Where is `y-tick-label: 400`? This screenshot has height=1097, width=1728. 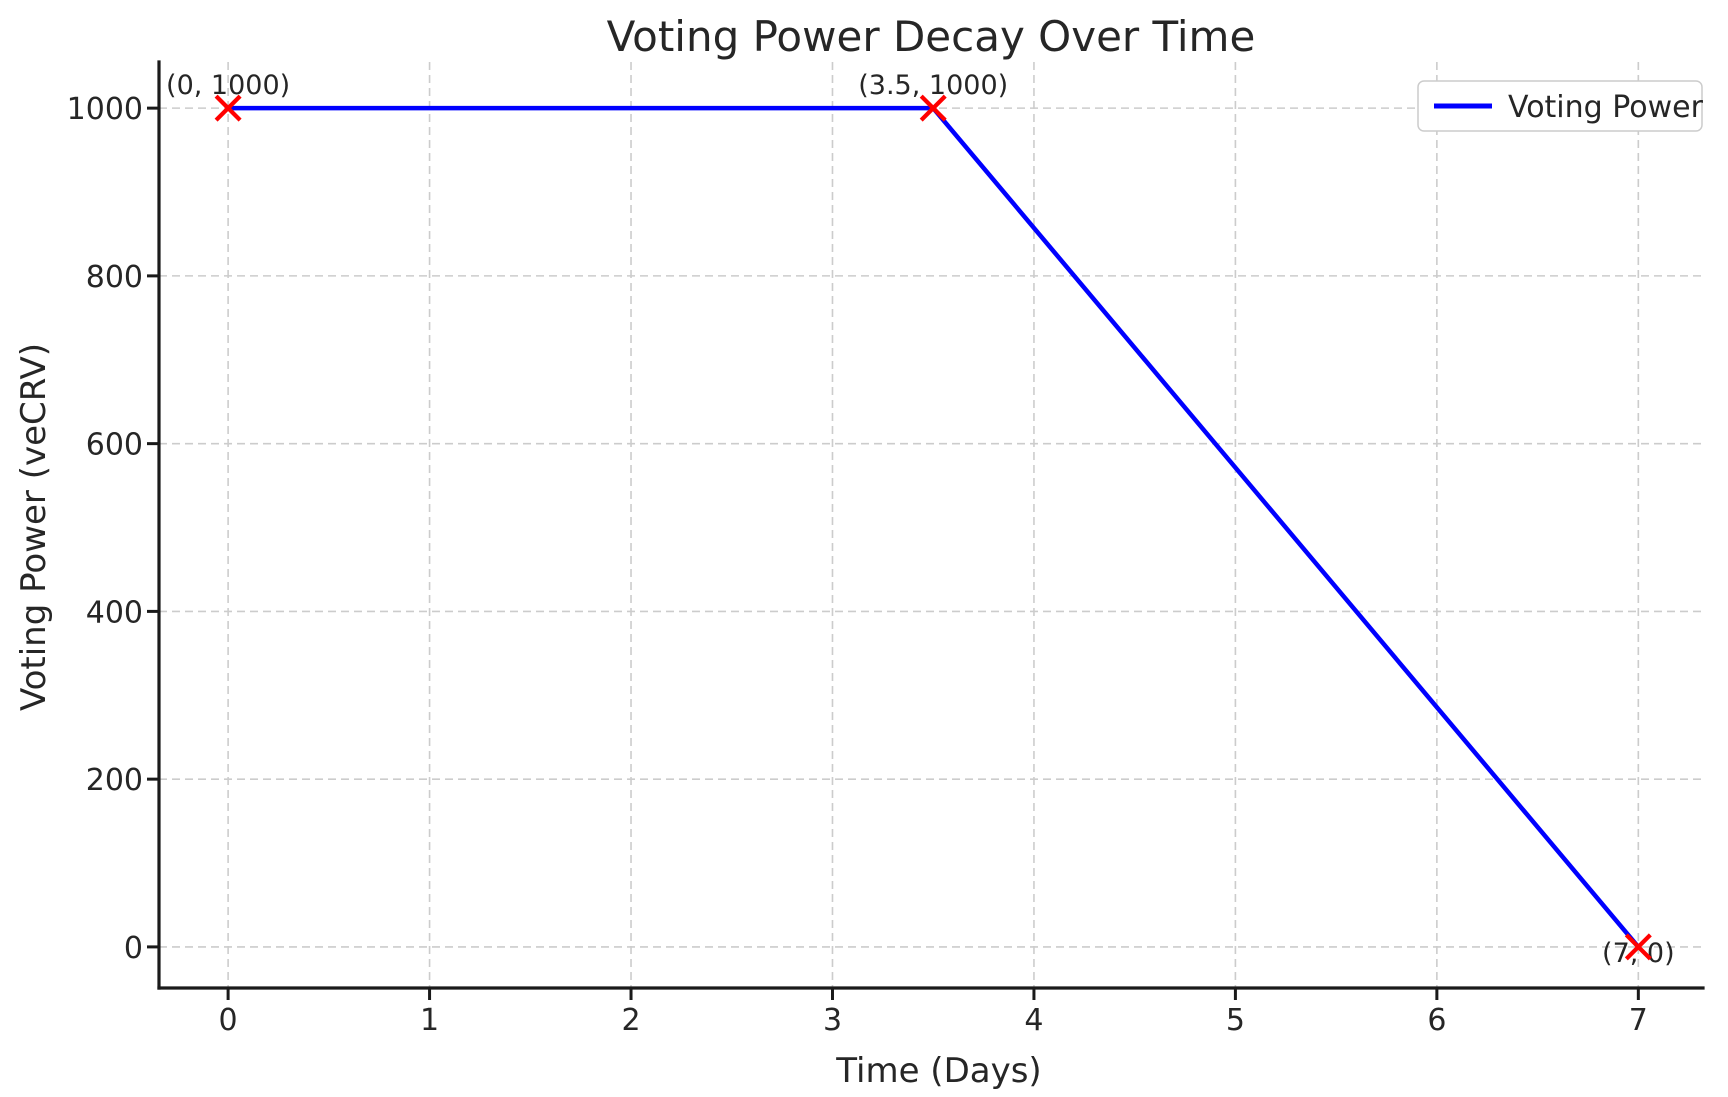
y-tick-label: 400 is located at coordinates (114, 612).